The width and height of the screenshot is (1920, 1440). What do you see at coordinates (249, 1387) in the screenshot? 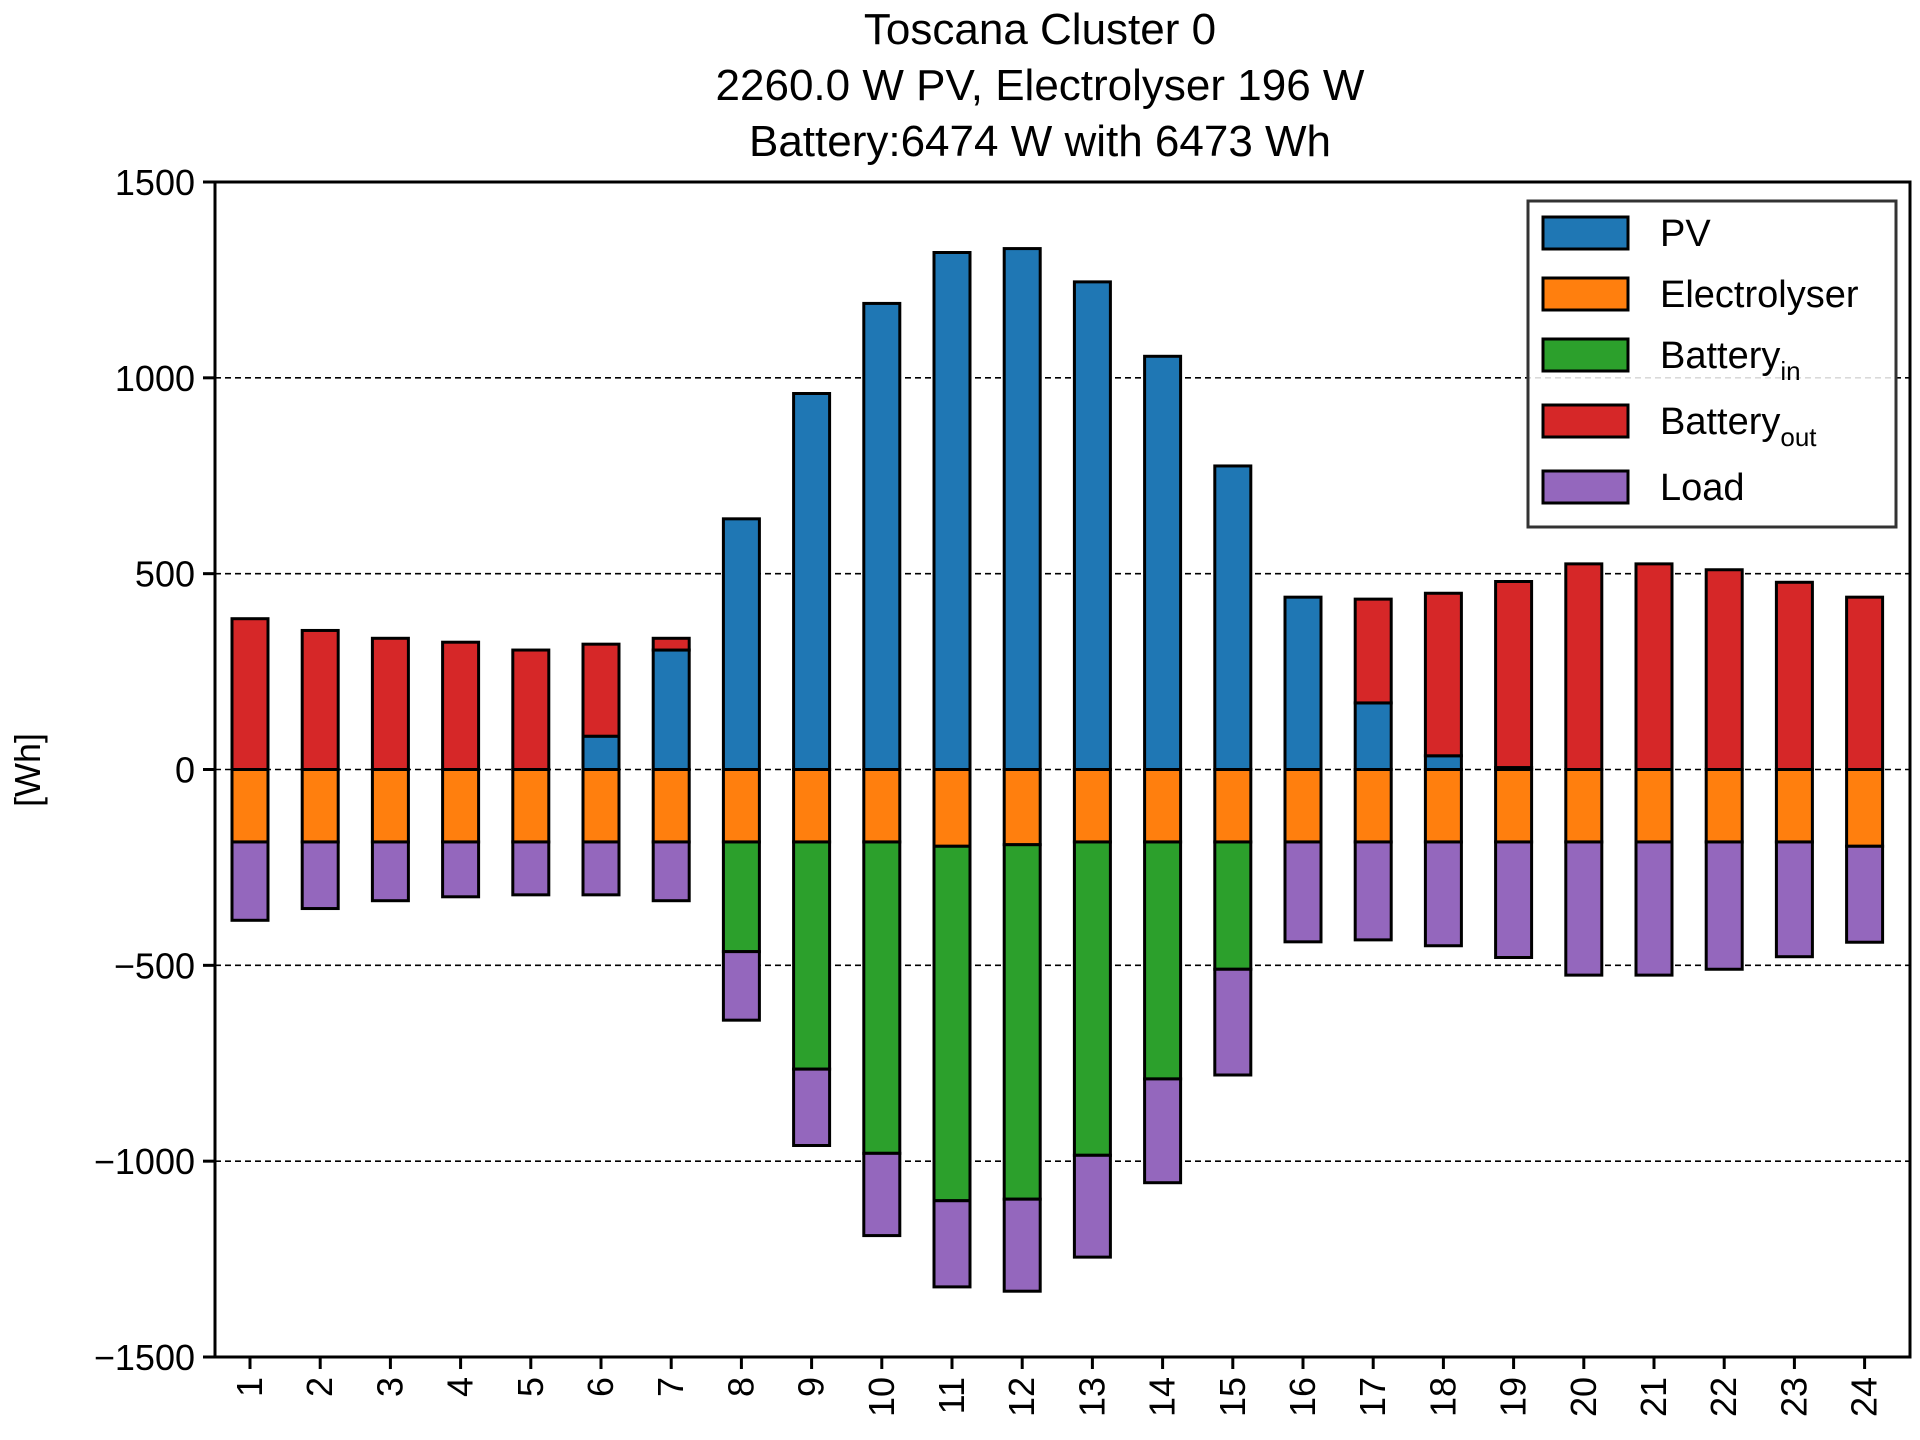
I see `x-tick-label-1: 1` at bounding box center [249, 1387].